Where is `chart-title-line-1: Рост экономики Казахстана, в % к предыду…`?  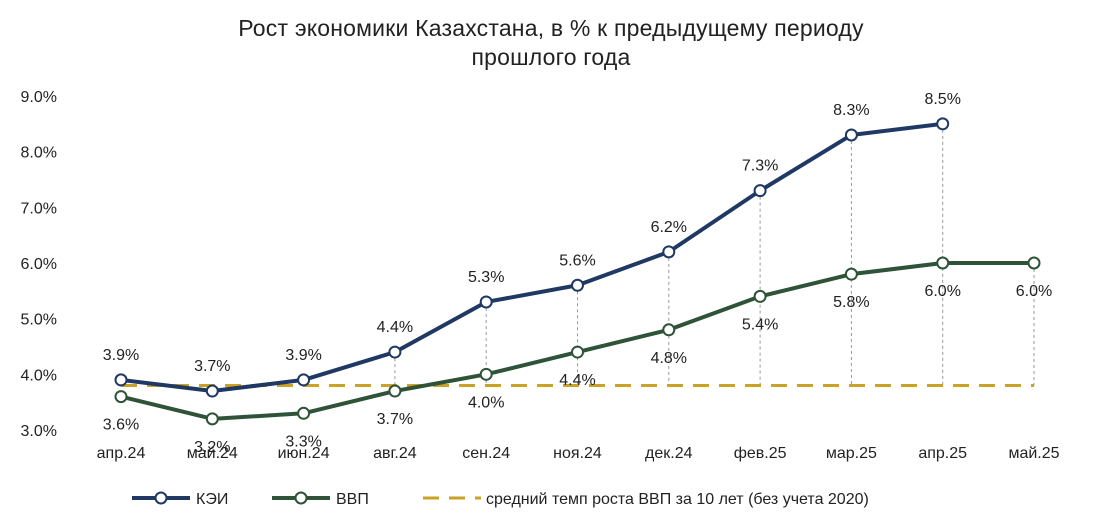 chart-title-line-1: Рост экономики Казахстана, в % к предыду… is located at coordinates (551, 28).